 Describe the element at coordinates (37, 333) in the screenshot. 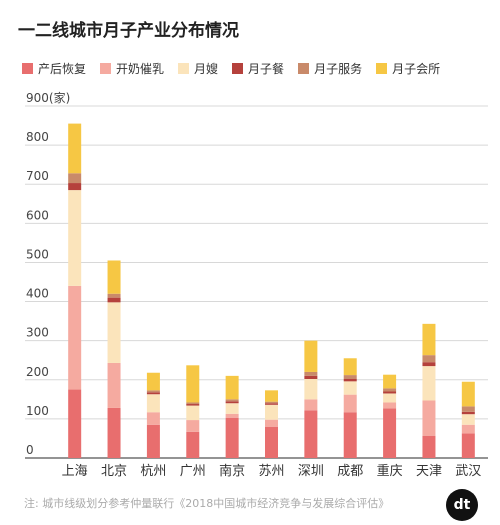

I see `y-tick-label: 300` at that location.